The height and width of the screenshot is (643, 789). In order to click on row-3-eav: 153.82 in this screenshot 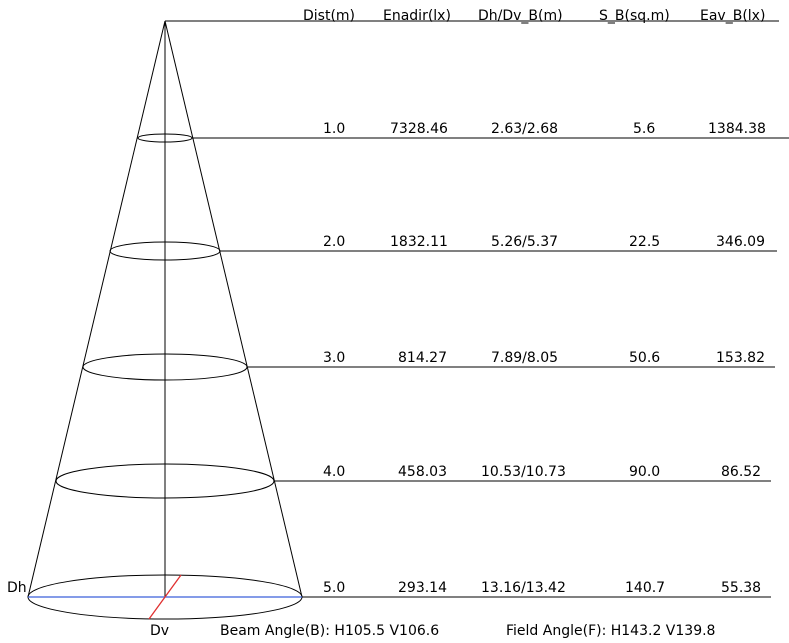, I will do `click(740, 358)`.